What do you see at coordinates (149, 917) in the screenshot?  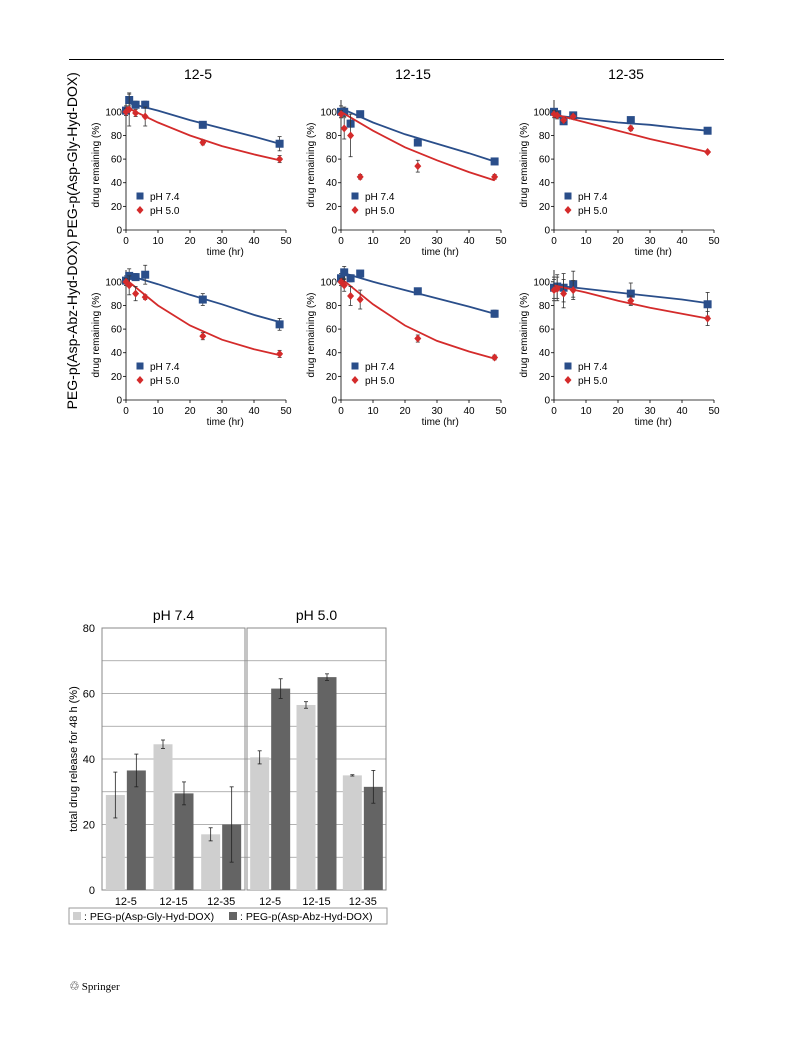 I see `legend-label: : PEG-p(Asp-Gly-Hyd-DOX)` at bounding box center [149, 917].